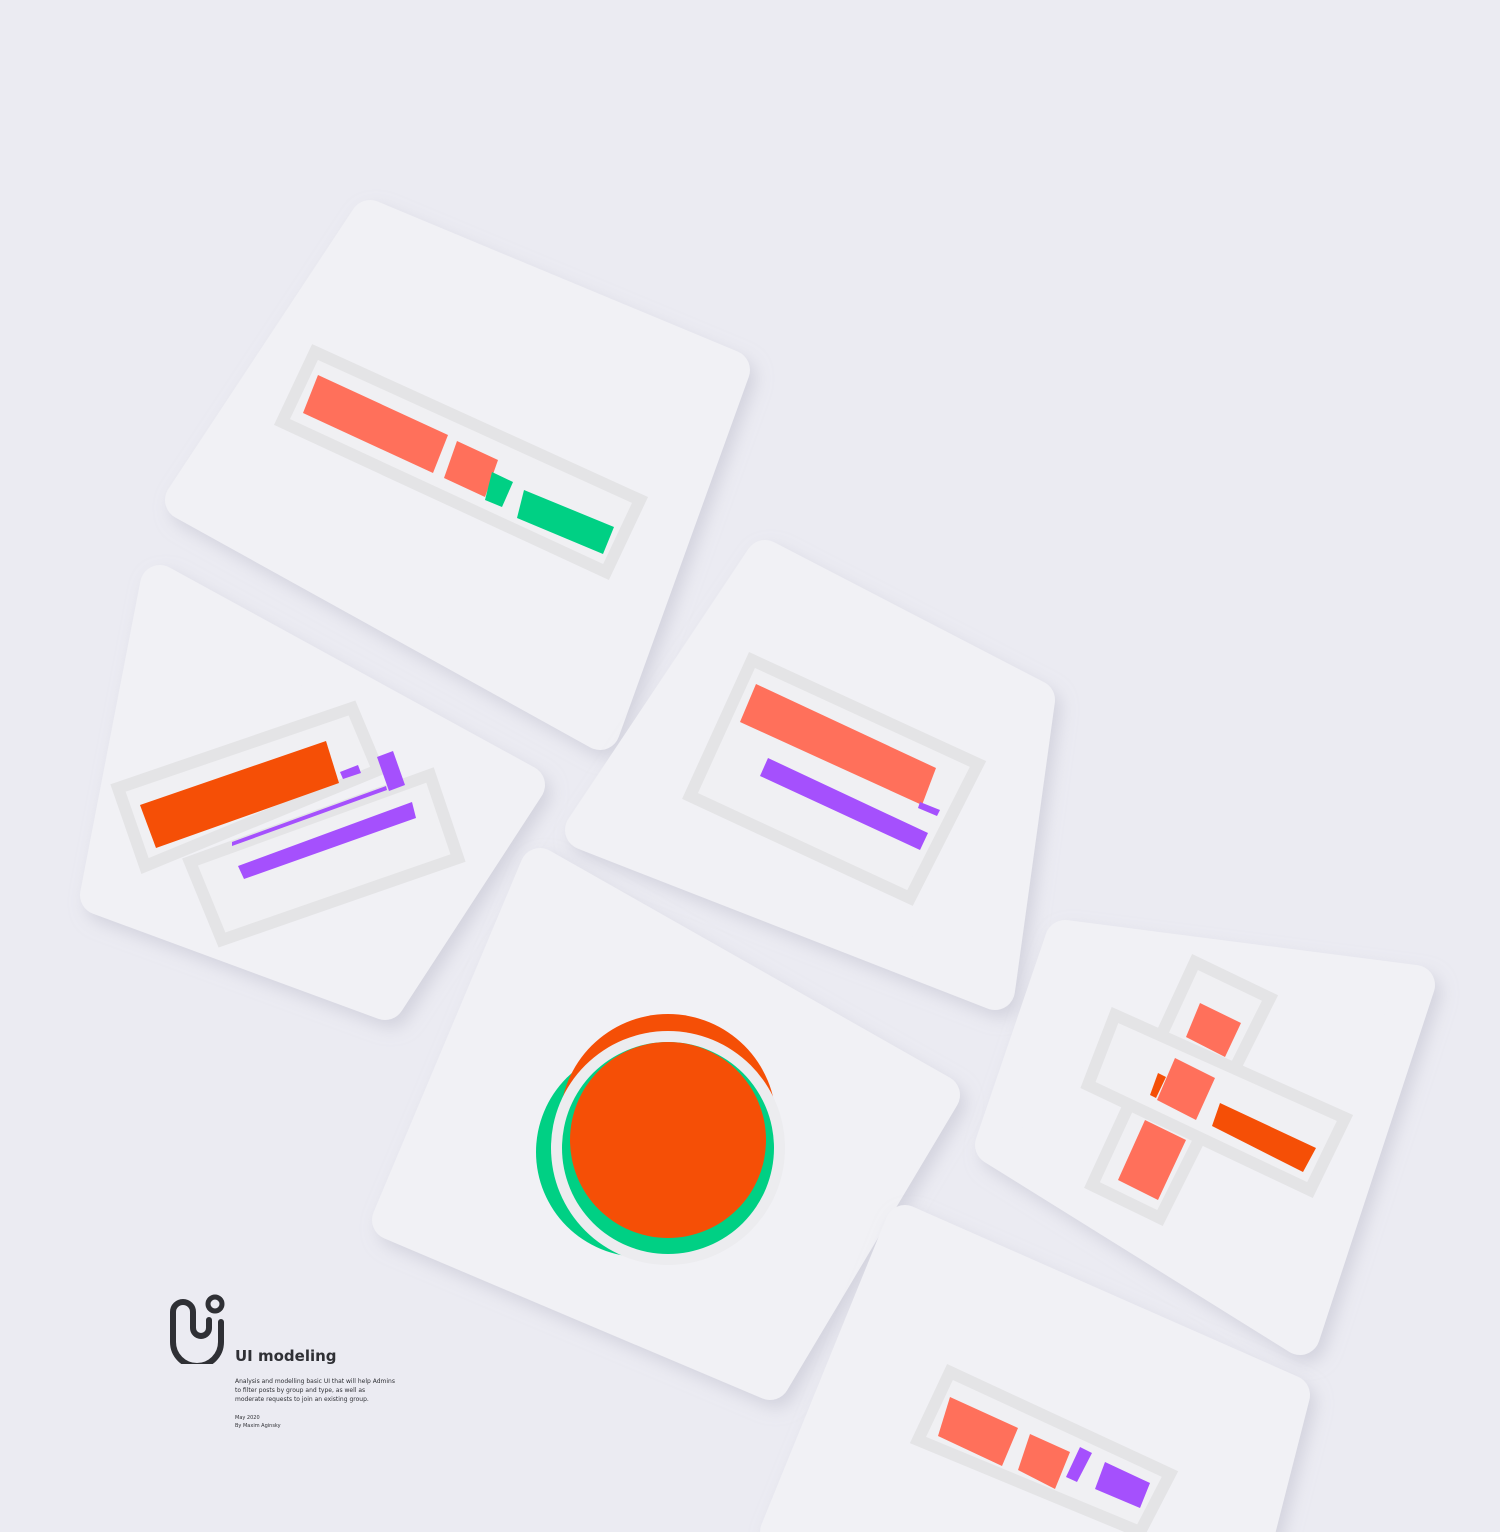 The width and height of the screenshot is (1500, 1532). Describe the element at coordinates (1205, 1137) in the screenshot. I see `card-cross` at that location.